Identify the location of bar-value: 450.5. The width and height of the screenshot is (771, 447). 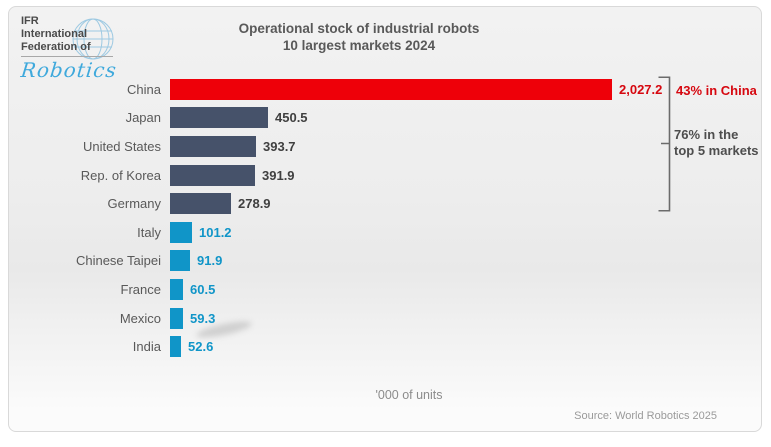
(291, 118).